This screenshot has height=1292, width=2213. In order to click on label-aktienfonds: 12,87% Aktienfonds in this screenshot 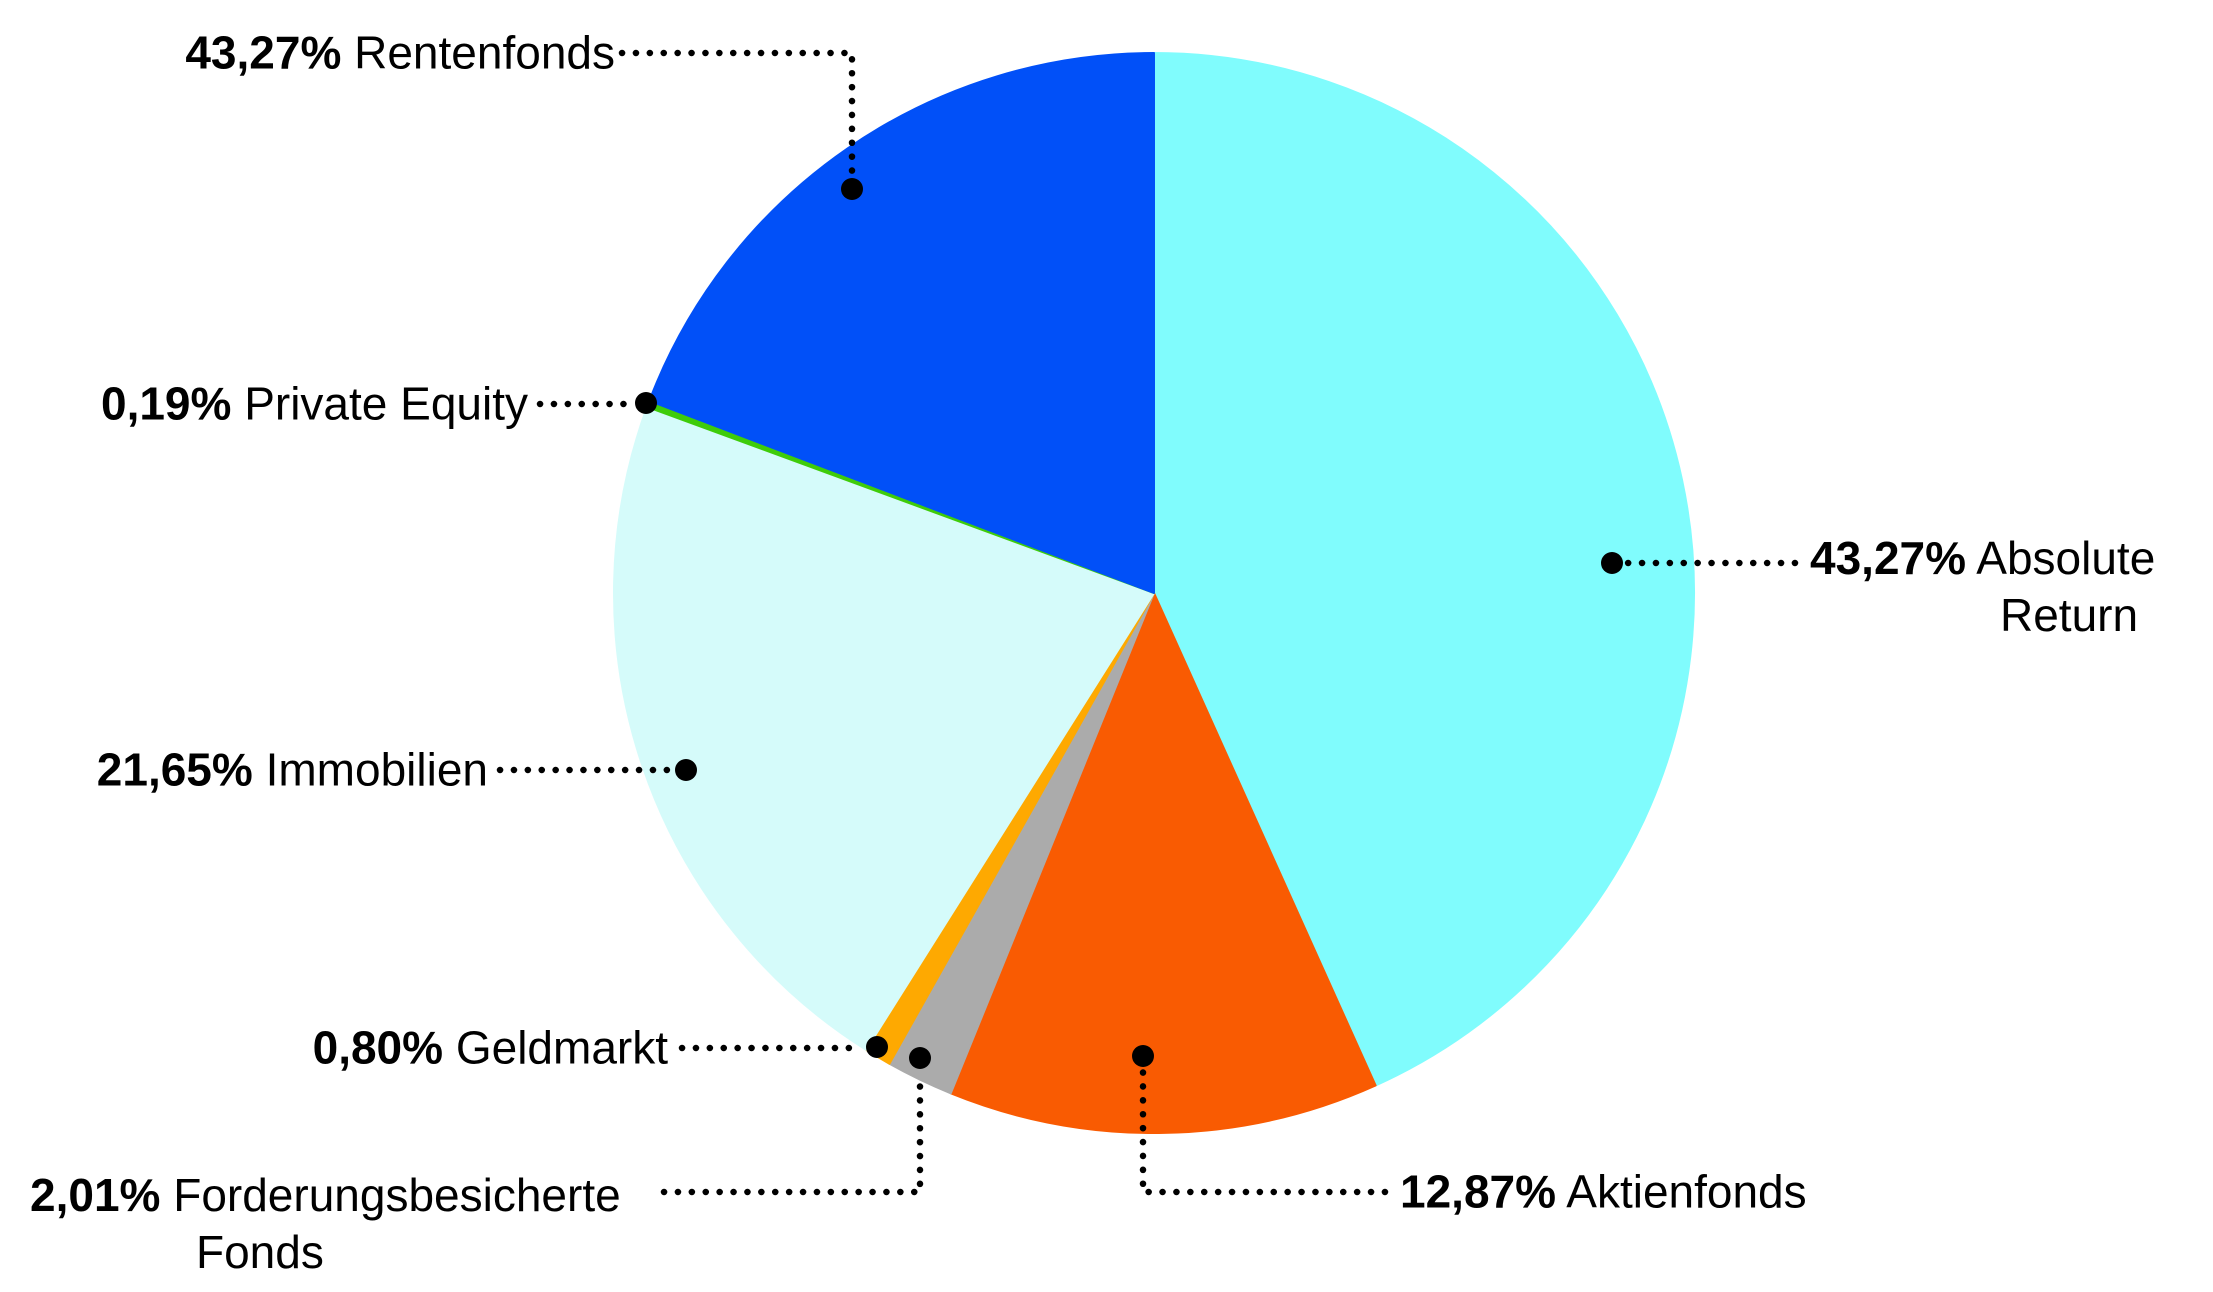, I will do `click(1603, 1192)`.